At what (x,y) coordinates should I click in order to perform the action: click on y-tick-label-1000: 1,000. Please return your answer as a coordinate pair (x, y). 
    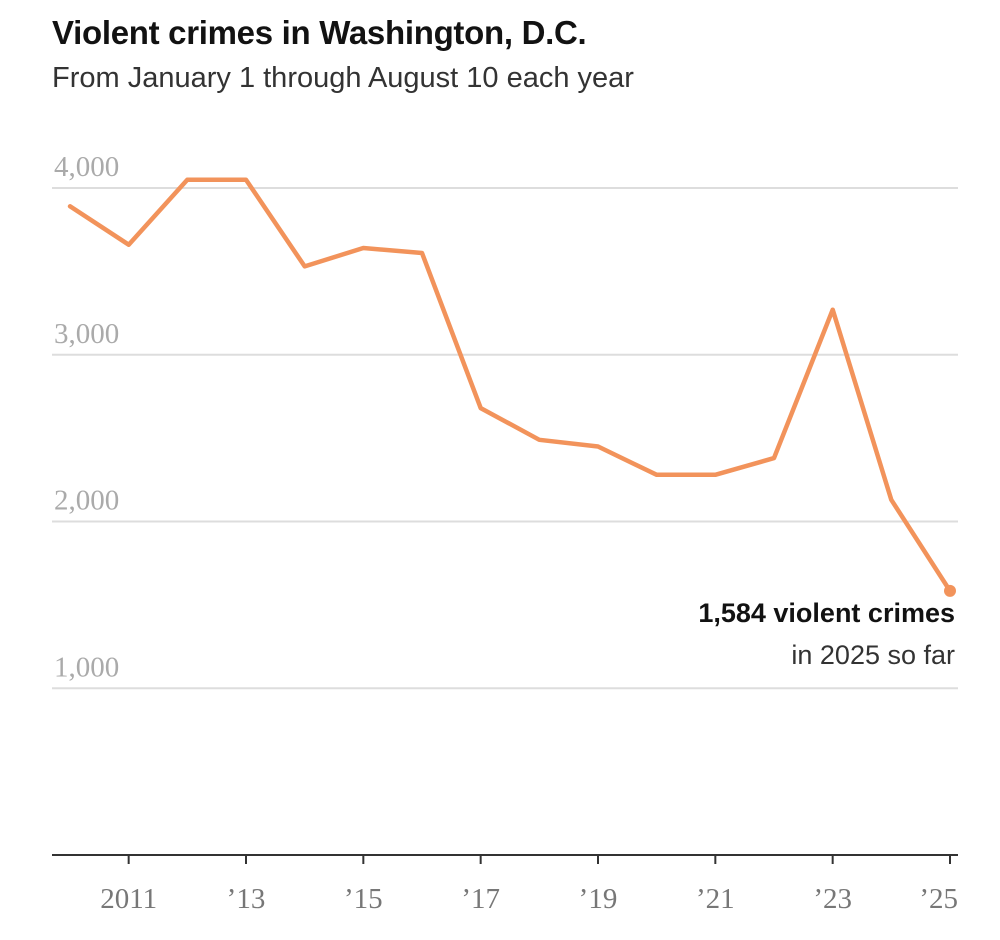
    Looking at the image, I should click on (86, 667).